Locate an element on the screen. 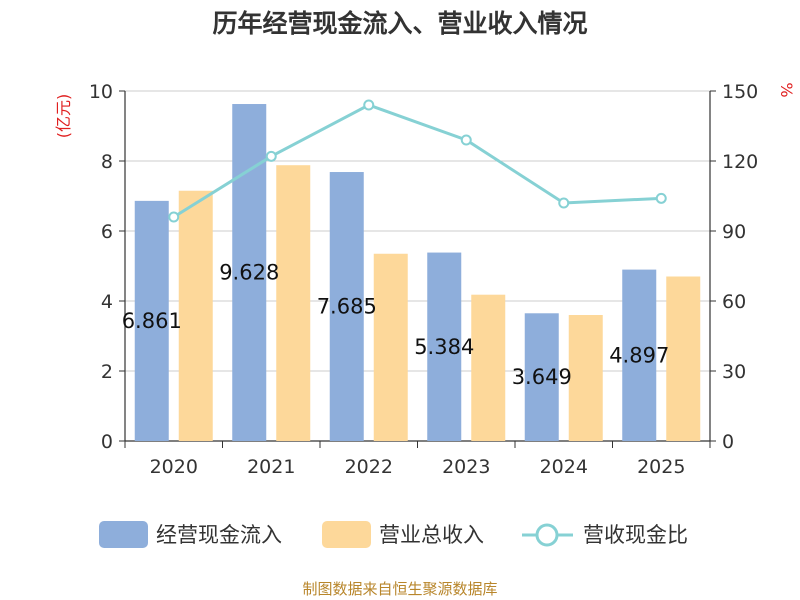 The height and width of the screenshot is (600, 800). ratio-line is located at coordinates (417, 161).